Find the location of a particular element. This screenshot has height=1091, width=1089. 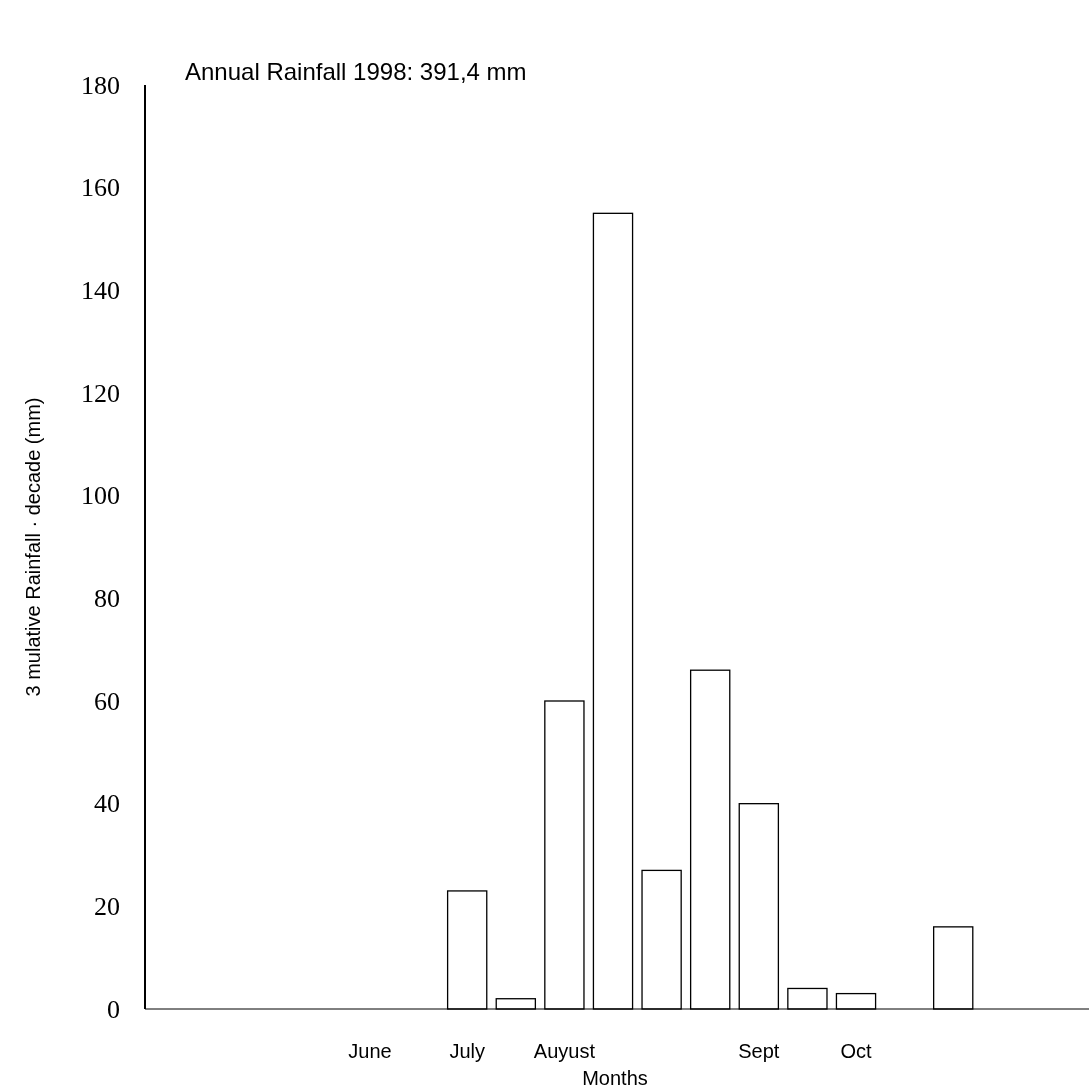

y-tick-label: 140 is located at coordinates (100, 290).